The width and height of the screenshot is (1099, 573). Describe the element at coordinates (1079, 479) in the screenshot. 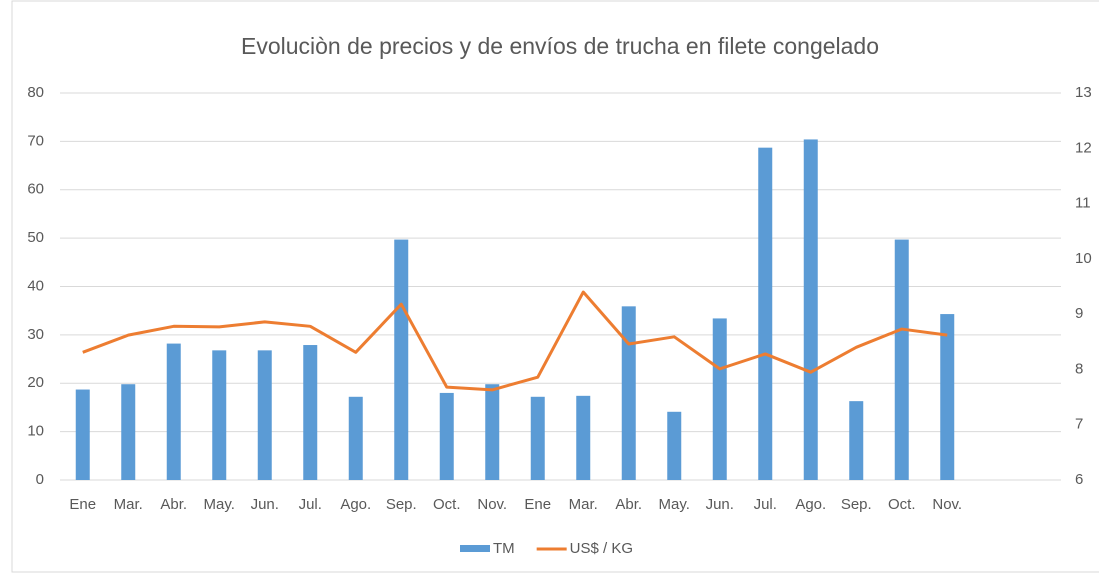

I see `y2-tick-label: 6` at that location.